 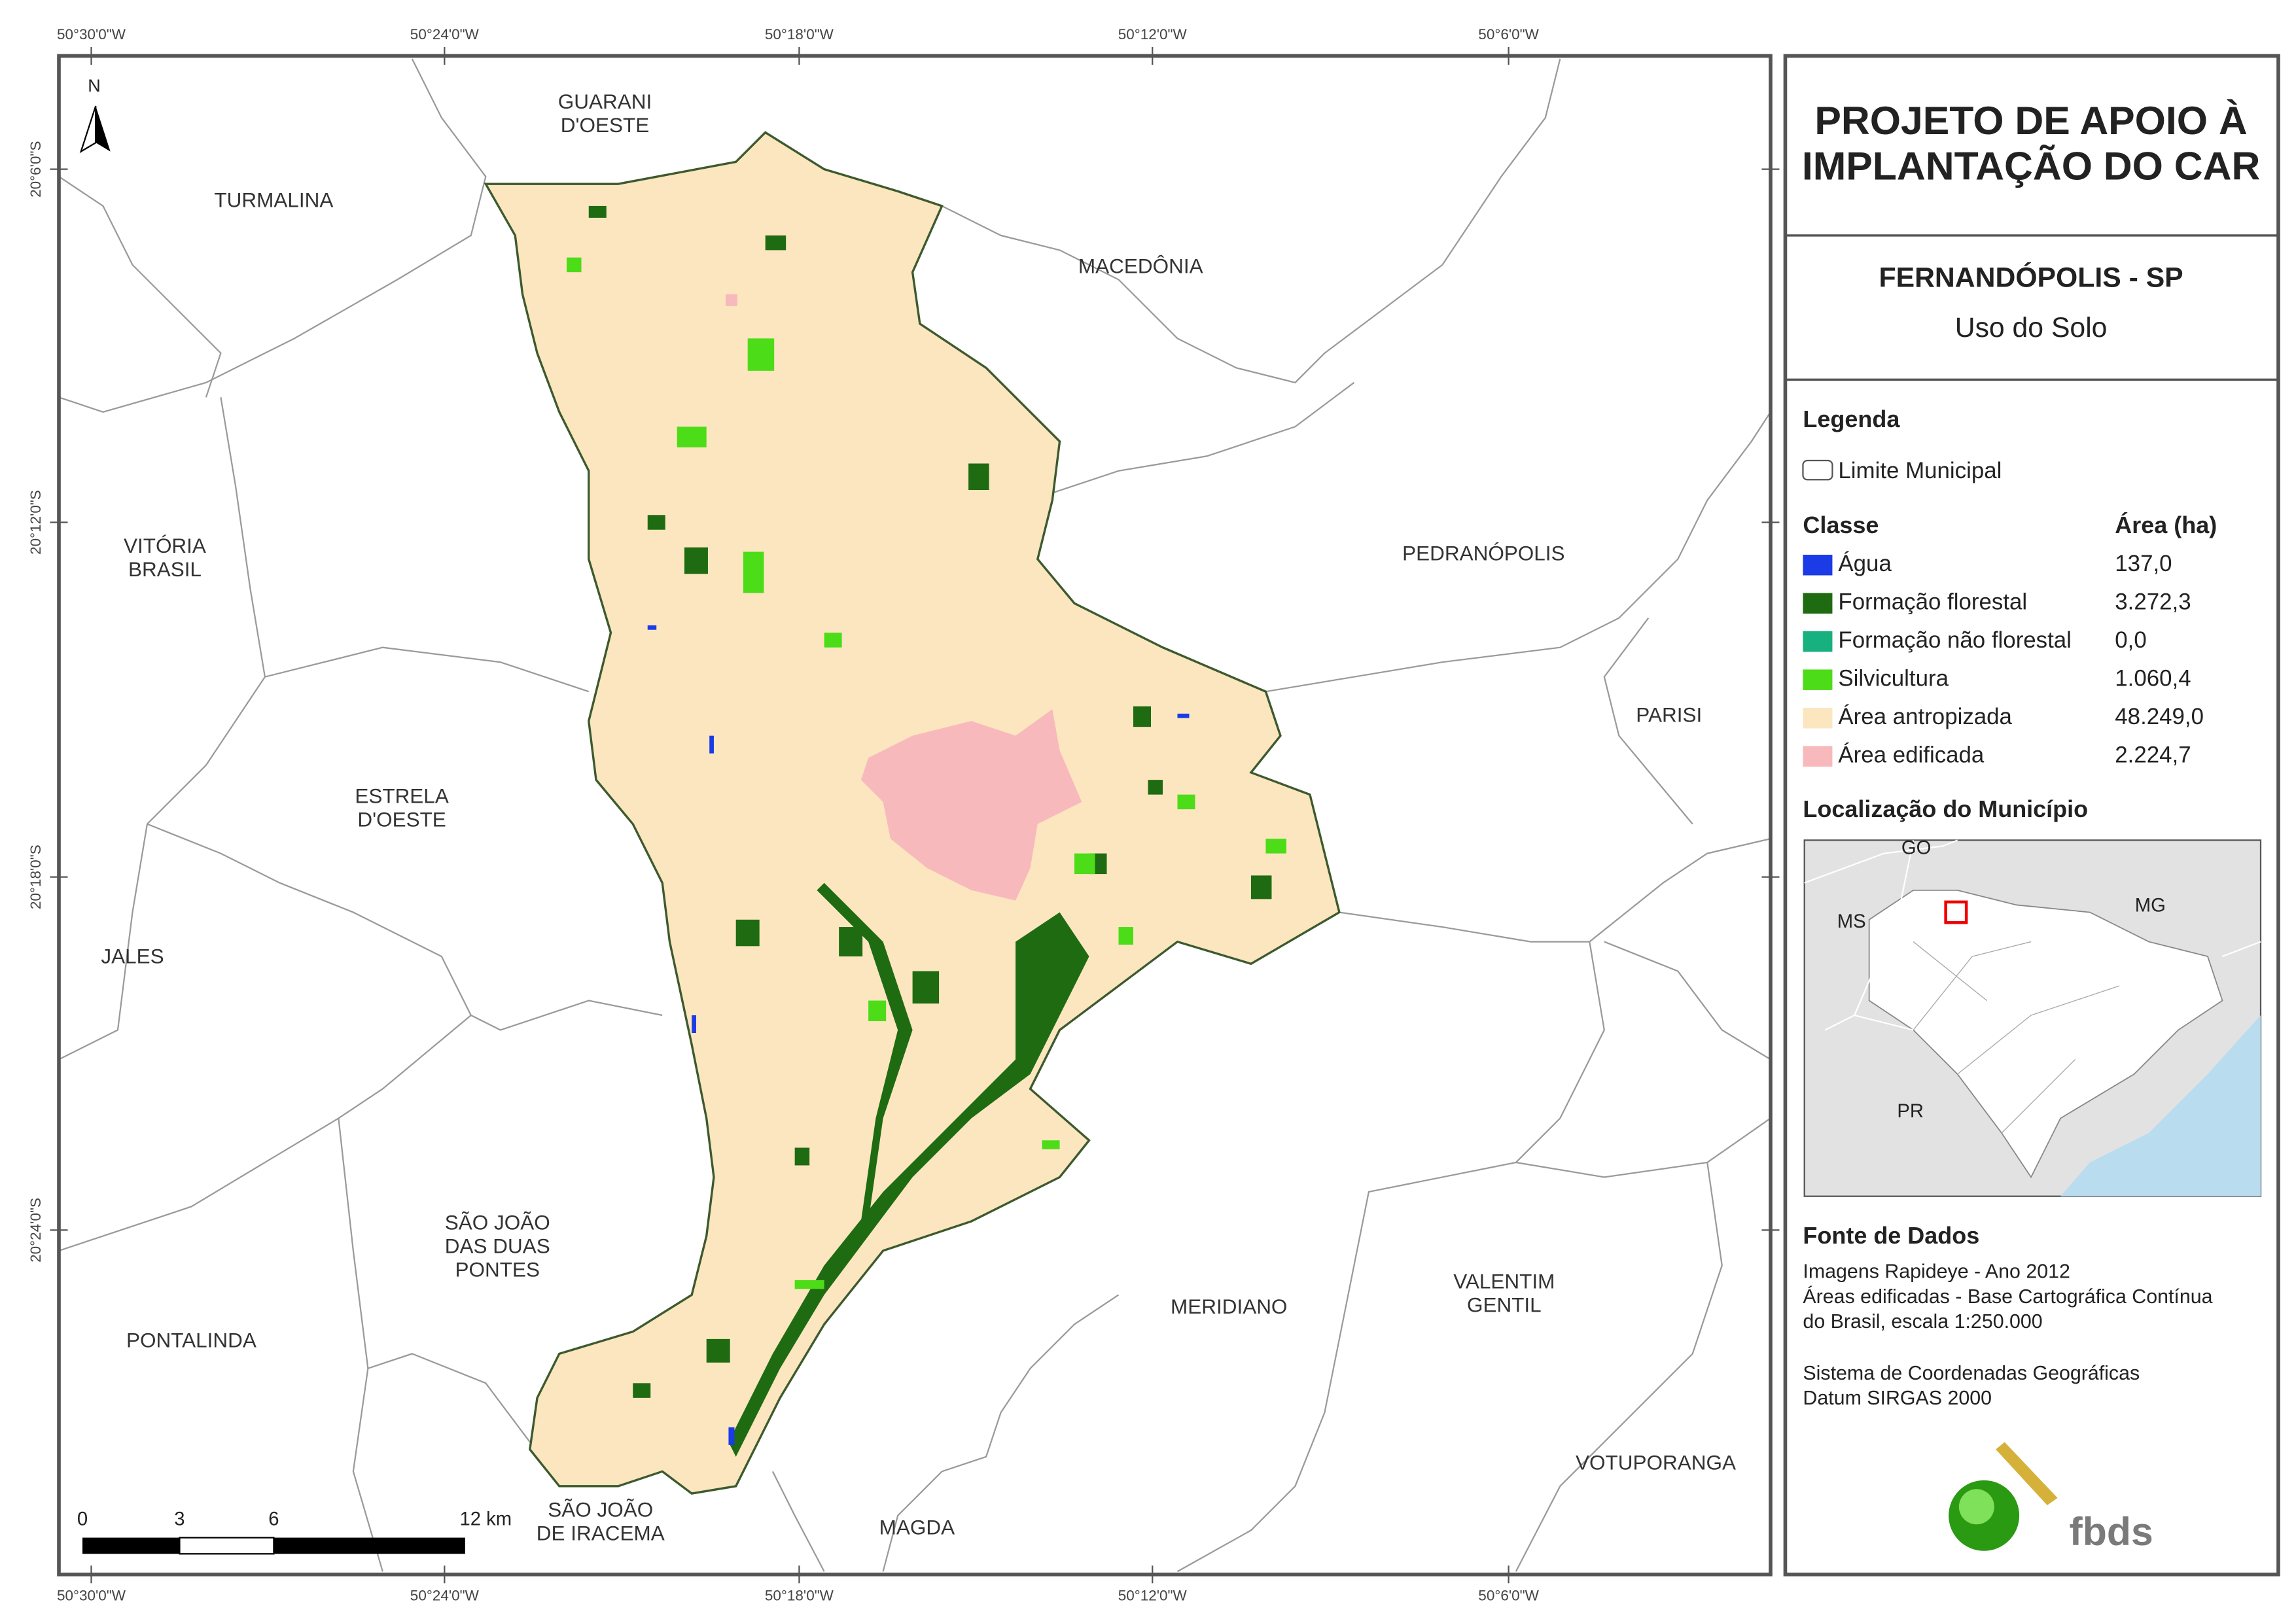 I want to click on boundary-label: Limite Municipal, so click(x=1920, y=471).